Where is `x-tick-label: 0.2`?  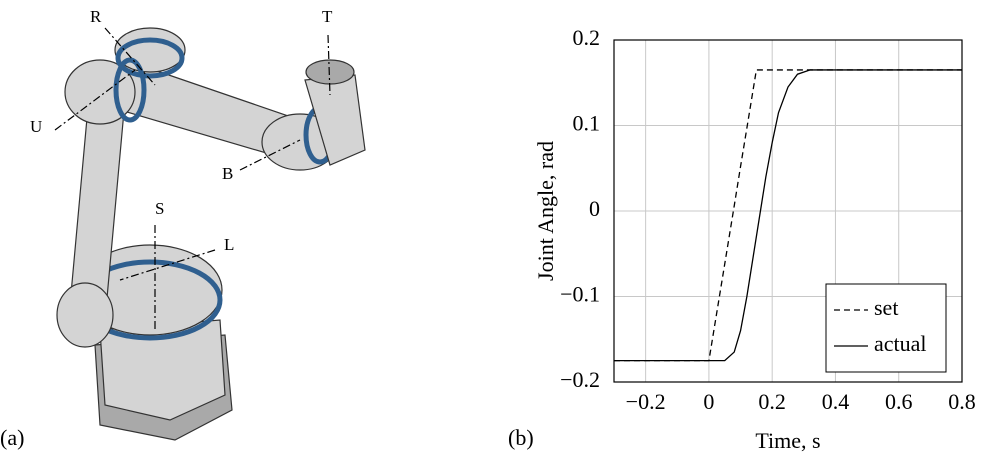 x-tick-label: 0.2 is located at coordinates (772, 401).